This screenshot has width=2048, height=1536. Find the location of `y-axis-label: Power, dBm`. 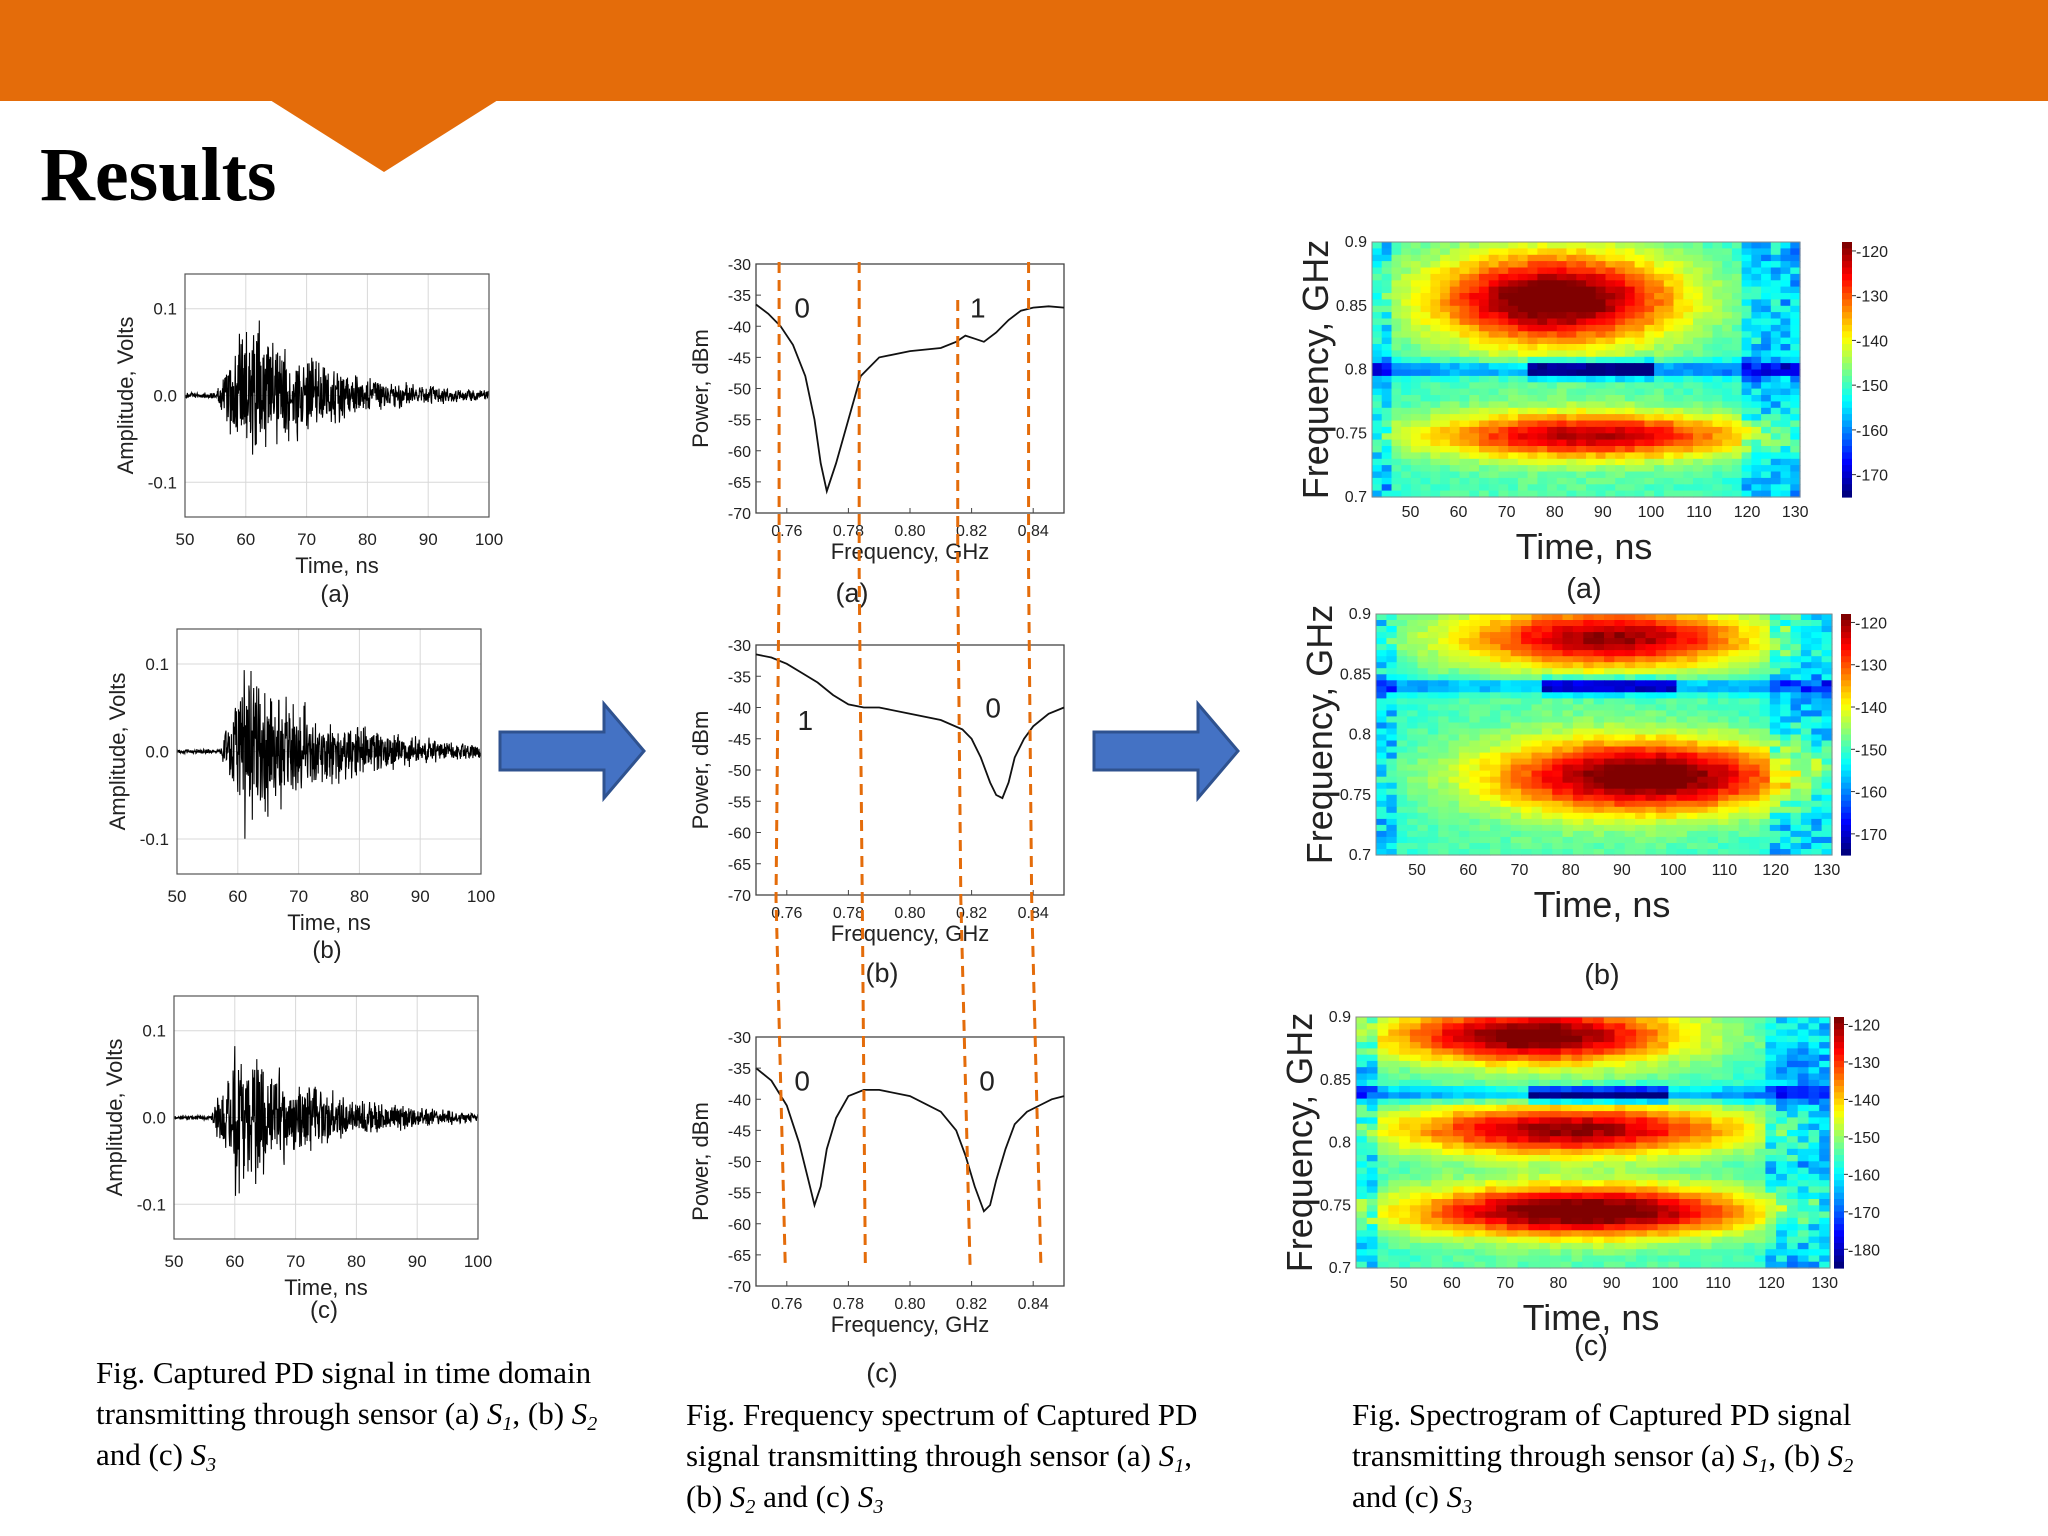

y-axis-label: Power, dBm is located at coordinates (700, 1161).